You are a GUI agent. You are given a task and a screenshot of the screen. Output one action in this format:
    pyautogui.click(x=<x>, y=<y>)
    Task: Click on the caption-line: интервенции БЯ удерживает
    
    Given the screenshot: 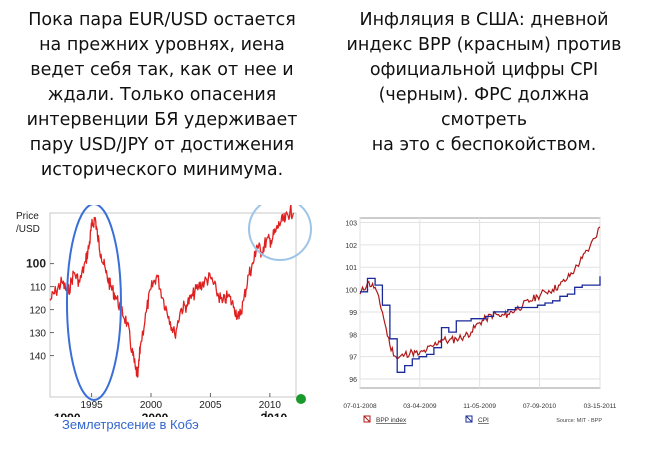 What is the action you would take?
    pyautogui.click(x=162, y=120)
    